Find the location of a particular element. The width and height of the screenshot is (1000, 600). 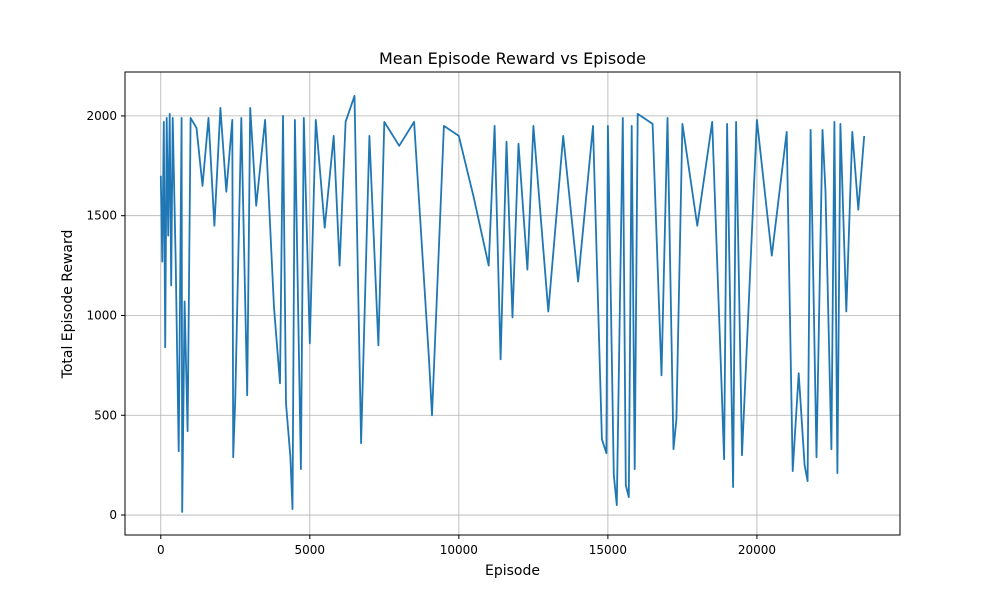

x-tick-label: 0 is located at coordinates (161, 550).